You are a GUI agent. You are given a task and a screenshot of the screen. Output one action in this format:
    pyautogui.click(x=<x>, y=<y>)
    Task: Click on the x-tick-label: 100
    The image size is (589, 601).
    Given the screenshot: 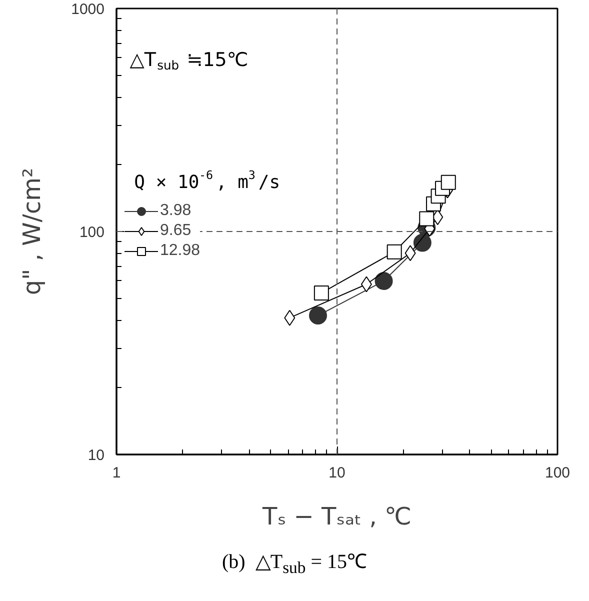 What is the action you would take?
    pyautogui.click(x=557, y=473)
    